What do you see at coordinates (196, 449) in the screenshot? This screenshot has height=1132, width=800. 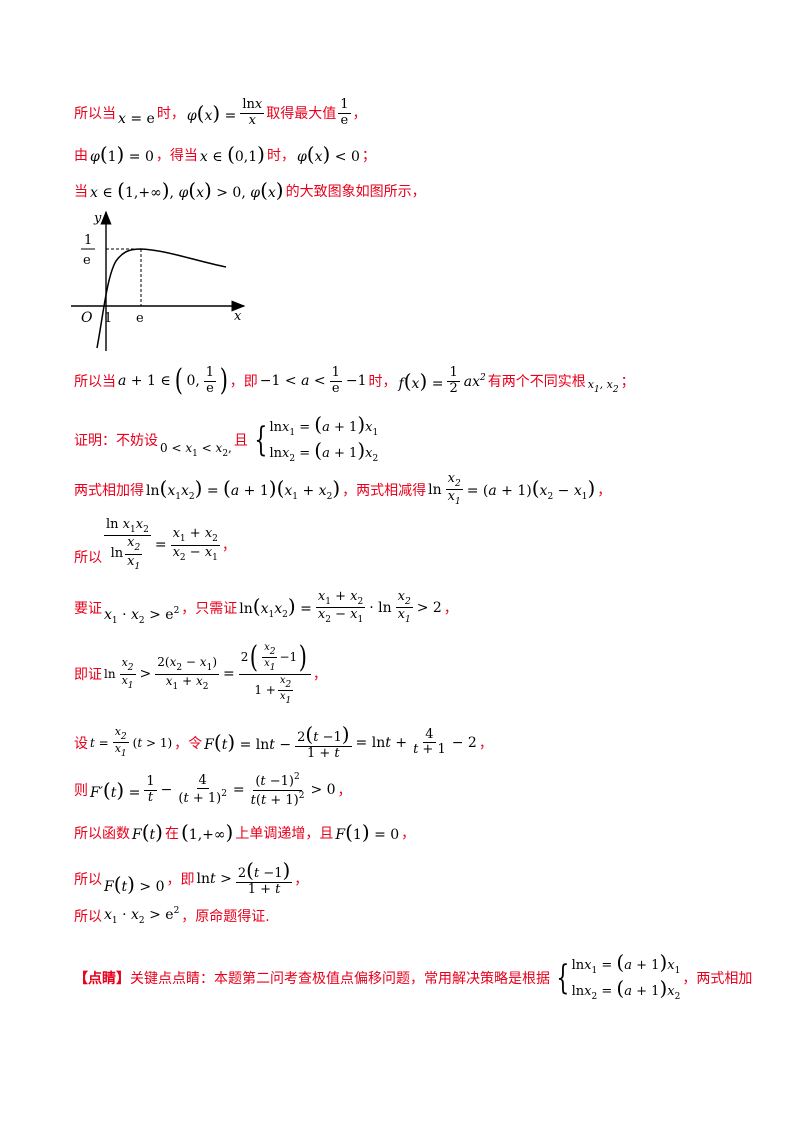 I see `math-order: 0 < x1 < x2,` at bounding box center [196, 449].